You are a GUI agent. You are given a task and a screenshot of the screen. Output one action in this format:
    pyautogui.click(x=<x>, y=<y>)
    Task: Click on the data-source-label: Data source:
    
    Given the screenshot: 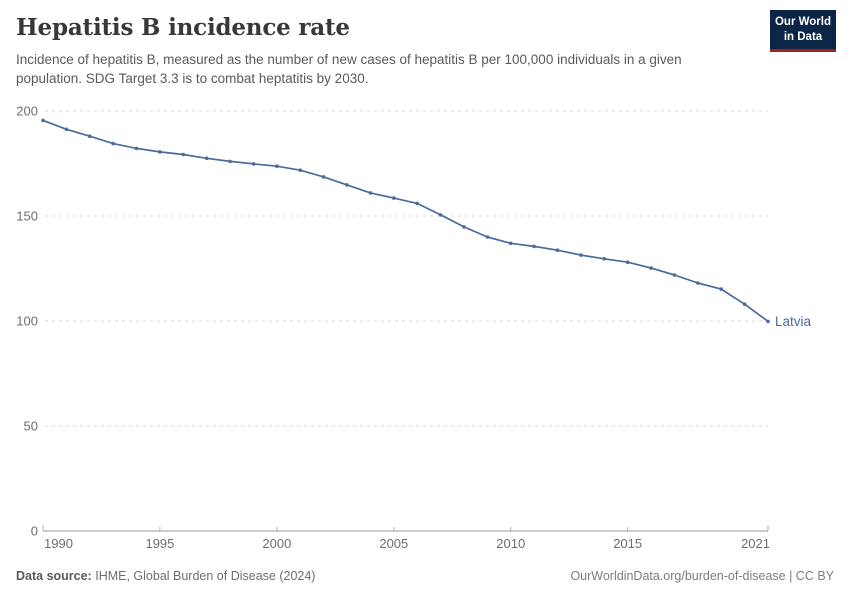 What is the action you would take?
    pyautogui.click(x=54, y=576)
    